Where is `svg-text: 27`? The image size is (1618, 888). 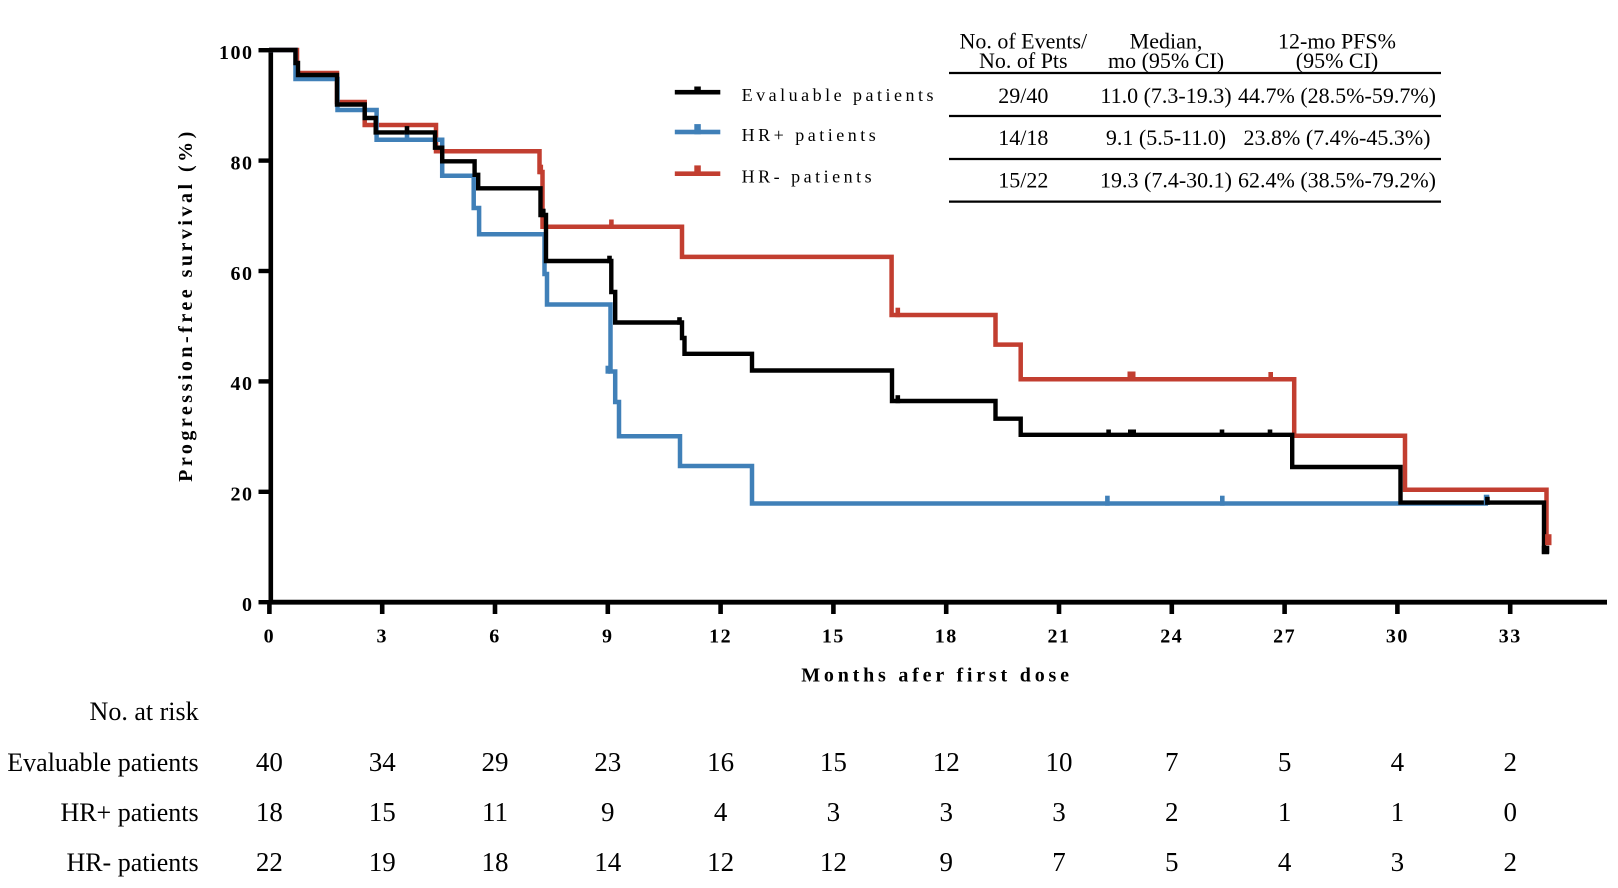 svg-text: 27 is located at coordinates (1284, 636).